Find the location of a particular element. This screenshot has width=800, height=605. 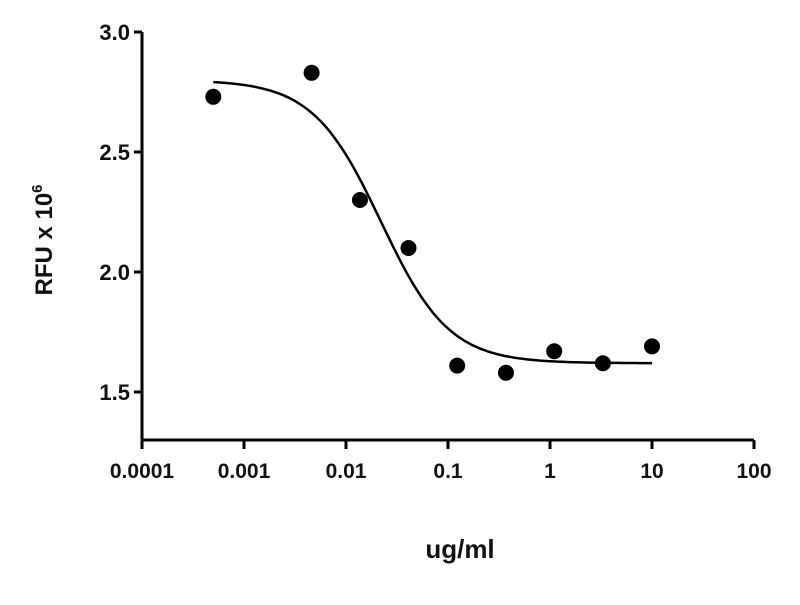

x-tick-label: 0.001 is located at coordinates (244, 471).